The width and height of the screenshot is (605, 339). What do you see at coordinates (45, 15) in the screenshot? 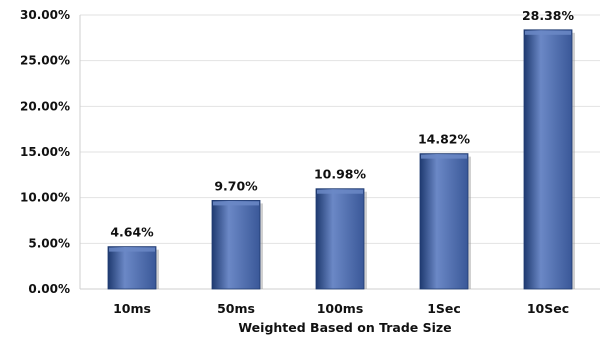
I see `y-tick-label: 30.00%` at bounding box center [45, 15].